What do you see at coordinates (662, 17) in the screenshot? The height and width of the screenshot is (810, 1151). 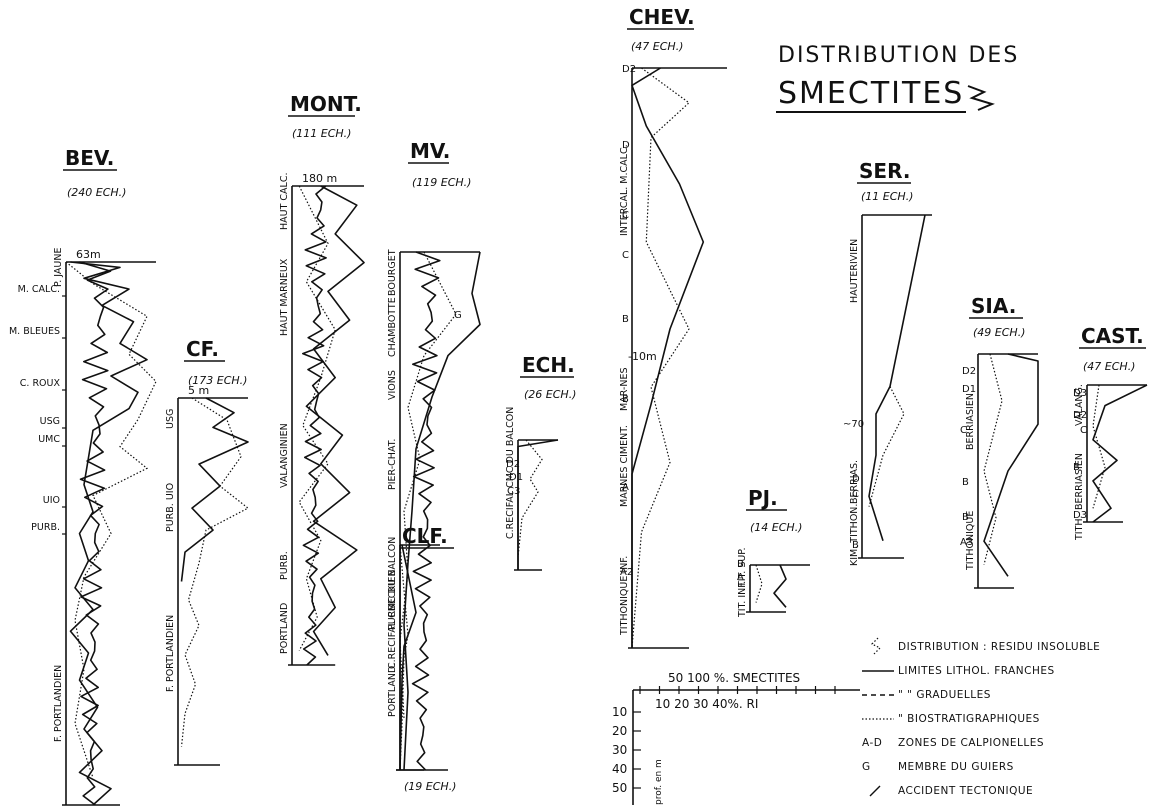 I see `panel-title: CHEV.` at bounding box center [662, 17].